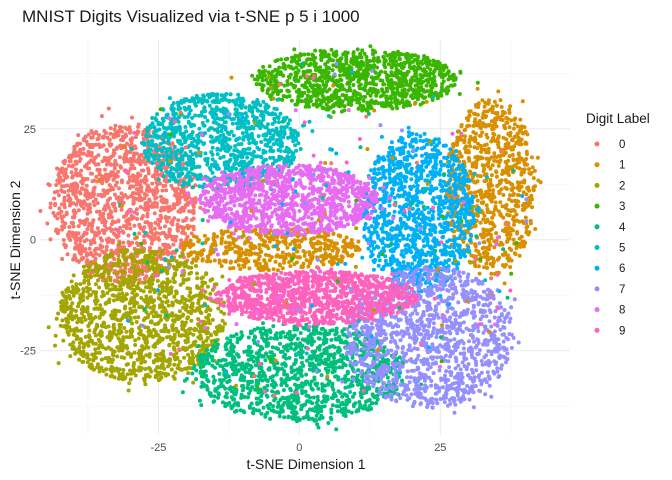  Describe the element at coordinates (30, 130) in the screenshot. I see `y-tick-label: 25` at that location.